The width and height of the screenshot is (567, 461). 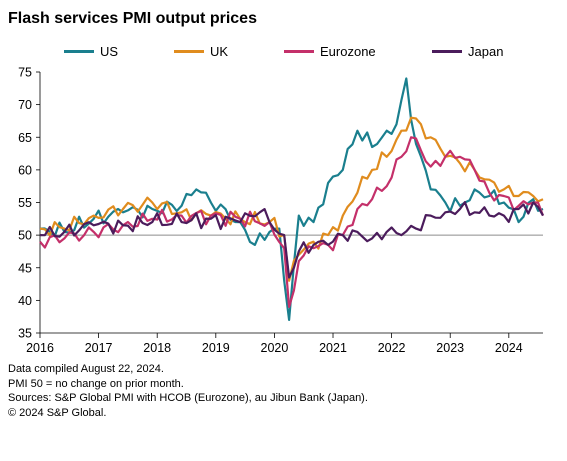 I want to click on legend-item-japan: Japan, so click(x=467, y=51).